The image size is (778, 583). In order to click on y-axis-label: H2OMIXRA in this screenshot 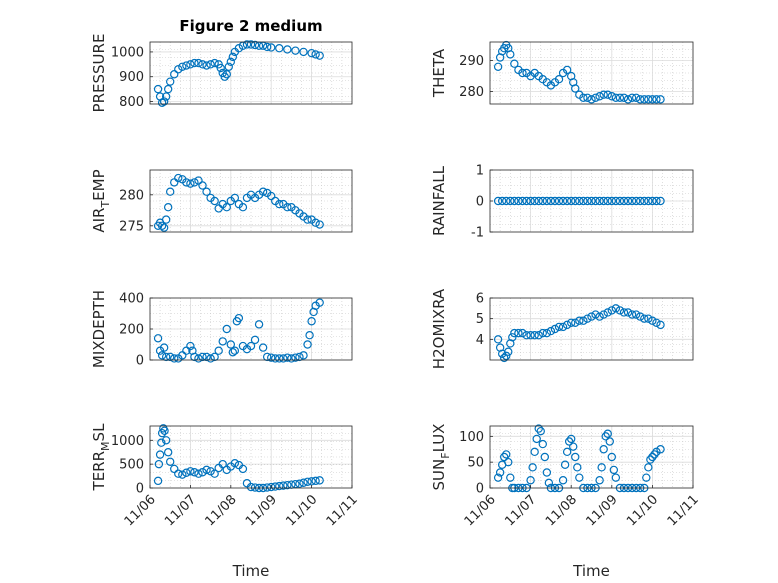, I will do `click(439, 328)`.